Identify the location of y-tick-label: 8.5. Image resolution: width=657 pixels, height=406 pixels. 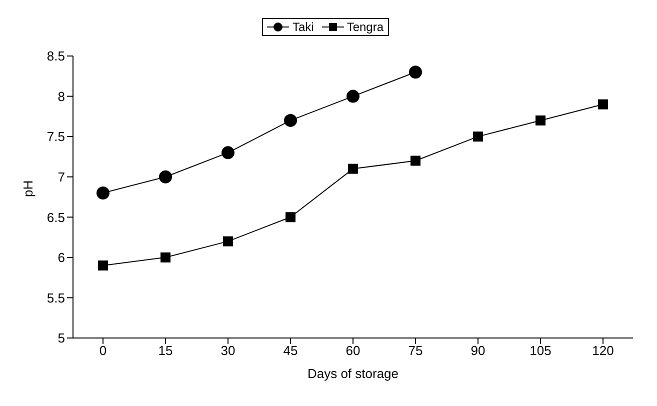
(55, 56).